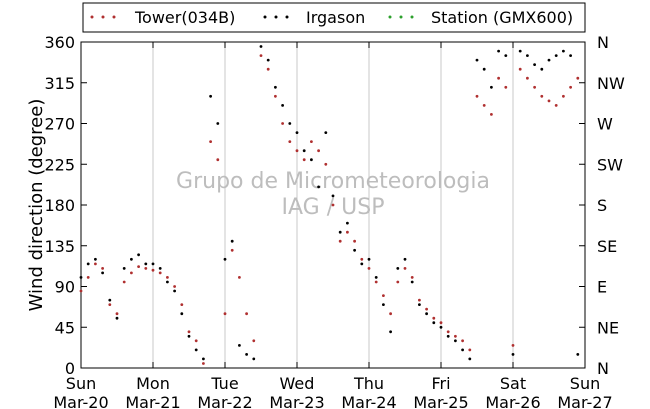 The width and height of the screenshot is (650, 409). Describe the element at coordinates (610, 164) in the screenshot. I see `y-right-tick-label: SW` at that location.